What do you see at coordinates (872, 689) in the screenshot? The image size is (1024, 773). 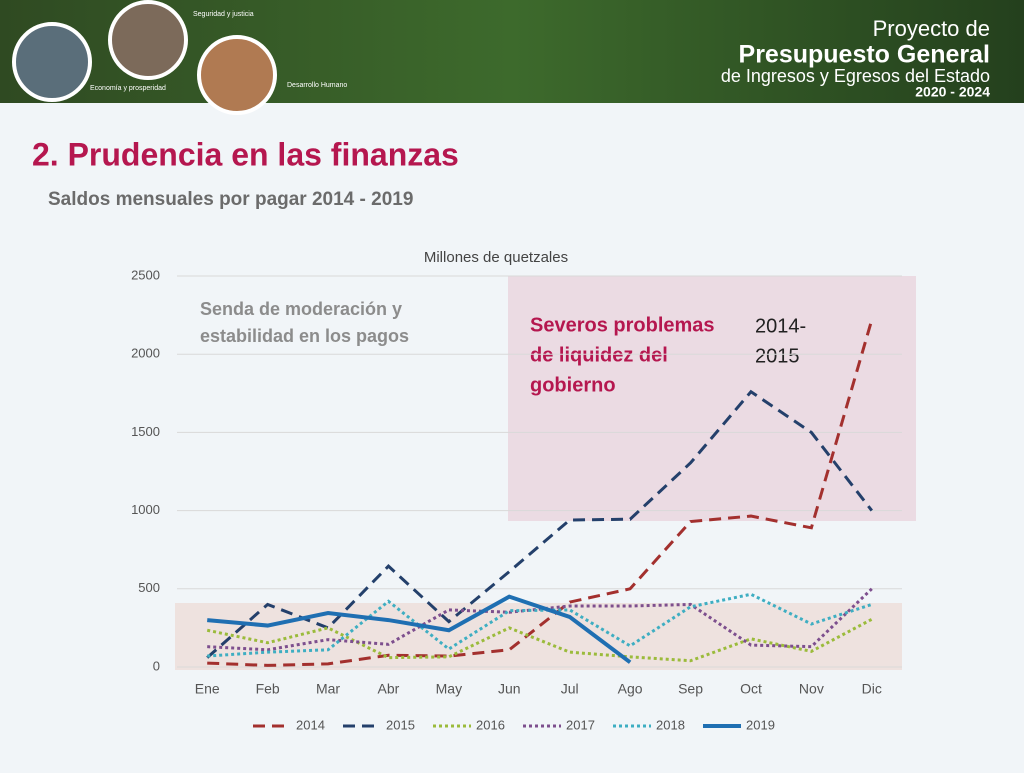 I see `x-tick-label: Dic` at bounding box center [872, 689].